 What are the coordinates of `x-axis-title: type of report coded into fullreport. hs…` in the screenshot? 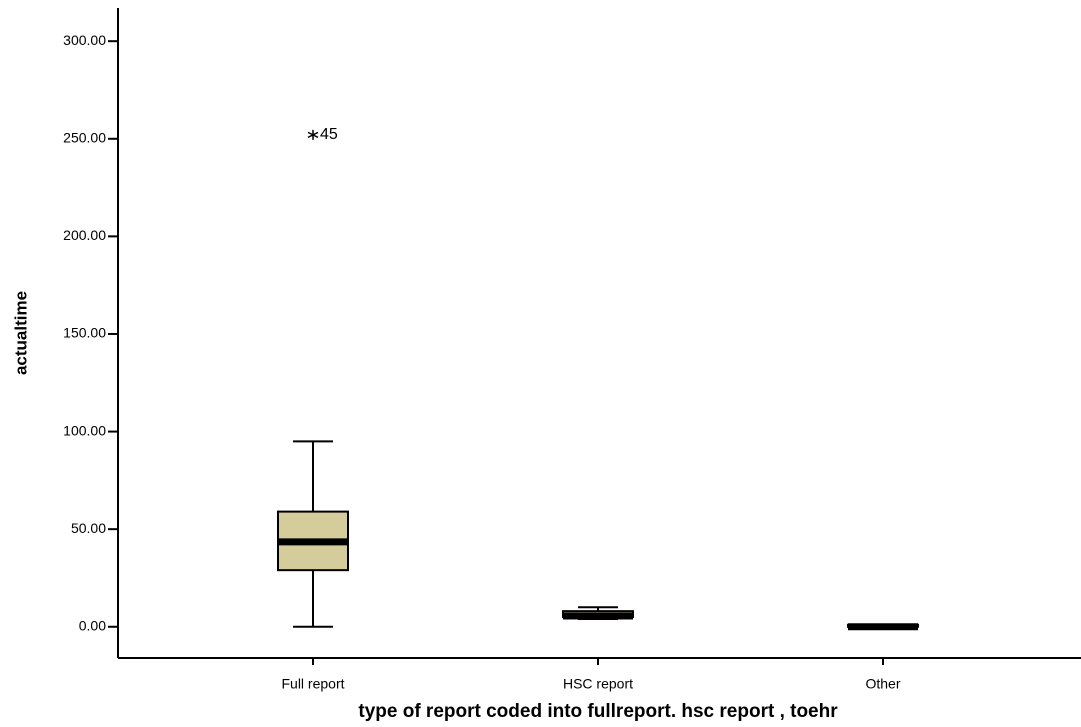 It's located at (598, 711).